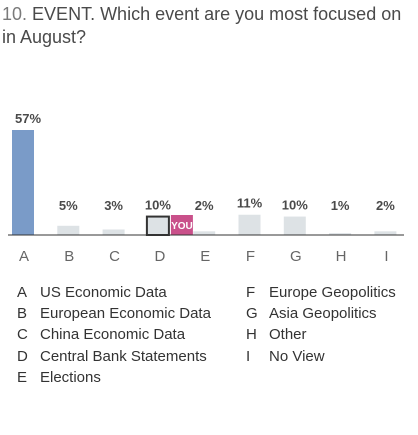 This screenshot has width=418, height=435. I want to click on legend-label: US Economic Data, so click(103, 292).